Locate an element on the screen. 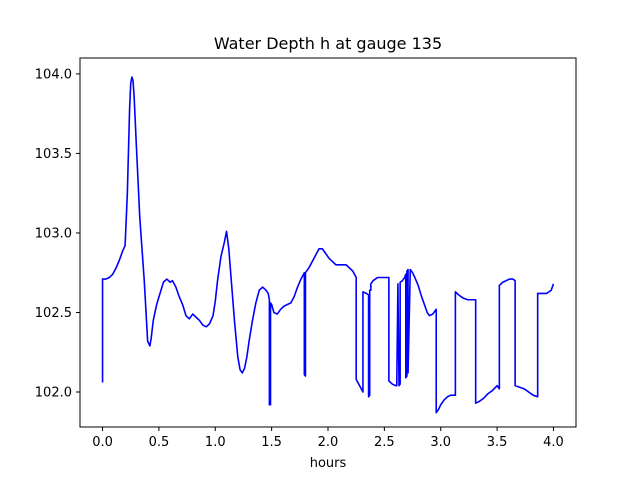 The width and height of the screenshot is (640, 480). chart-title: Water Depth h at gauge 135 is located at coordinates (328, 43).